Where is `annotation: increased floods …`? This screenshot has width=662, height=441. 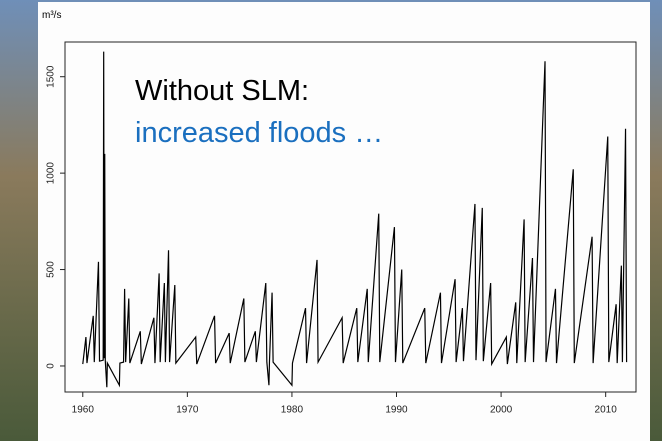
annotation: increased floods … is located at coordinates (259, 133).